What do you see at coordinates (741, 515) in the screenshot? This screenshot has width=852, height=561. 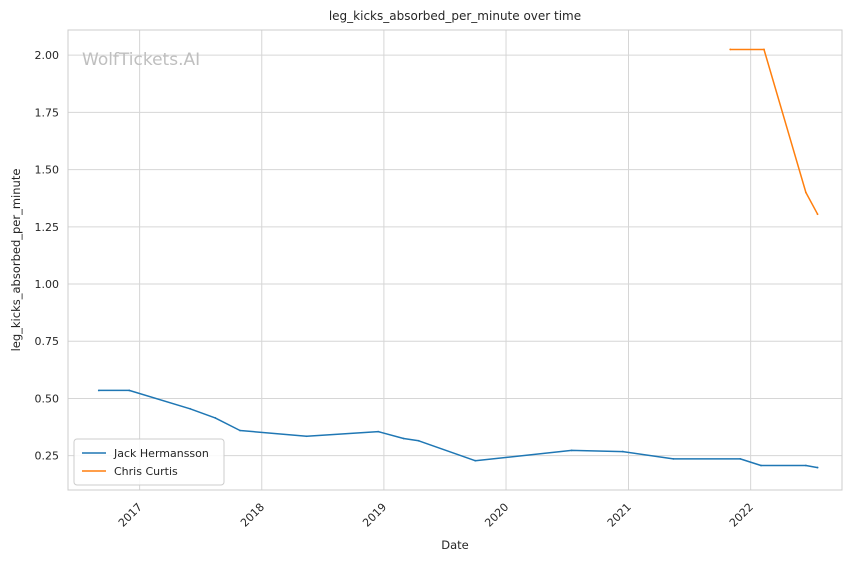 I see `x-tick-label: 2022` at bounding box center [741, 515].